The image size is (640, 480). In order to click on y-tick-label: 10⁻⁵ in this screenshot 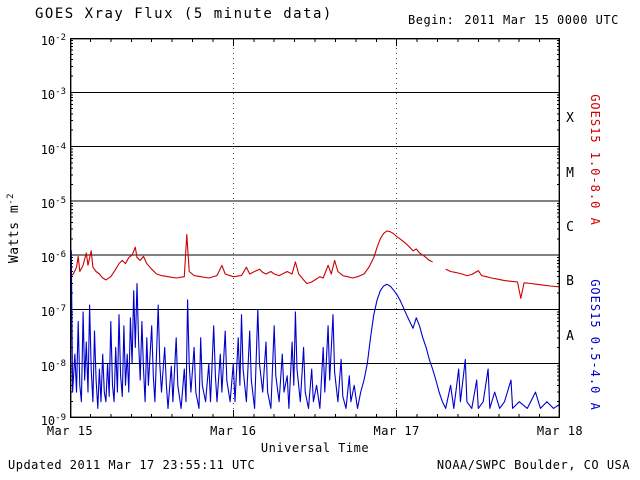, I will do `click(53, 203)`.